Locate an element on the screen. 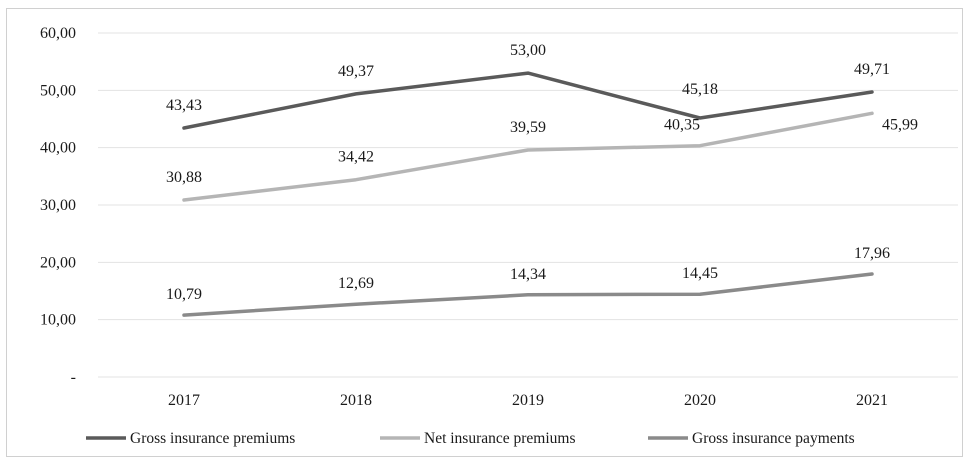 Image resolution: width=968 pixels, height=459 pixels. y-tick-label: 20,00 is located at coordinates (58, 262).